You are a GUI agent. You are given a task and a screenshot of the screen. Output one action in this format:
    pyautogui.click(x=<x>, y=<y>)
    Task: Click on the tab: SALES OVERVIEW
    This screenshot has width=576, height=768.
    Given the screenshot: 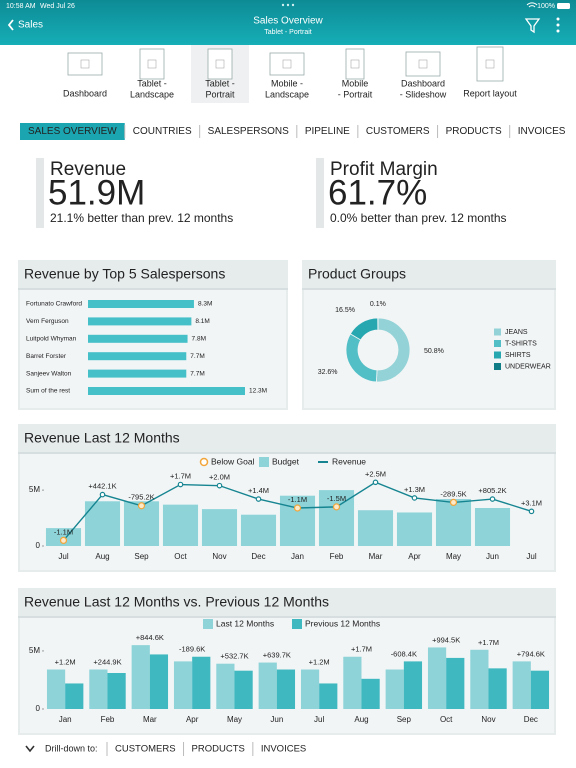 What is the action you would take?
    pyautogui.click(x=72, y=131)
    